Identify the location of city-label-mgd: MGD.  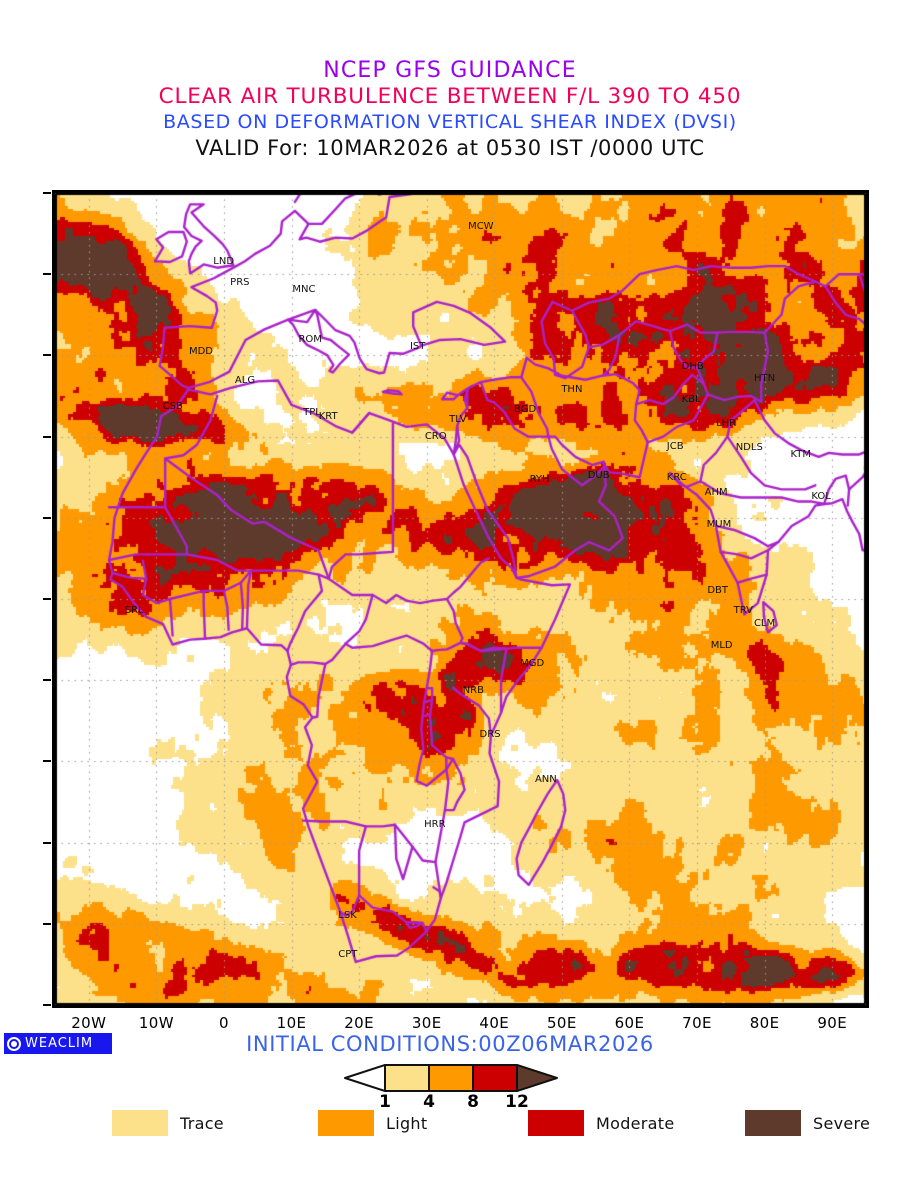
(532, 663).